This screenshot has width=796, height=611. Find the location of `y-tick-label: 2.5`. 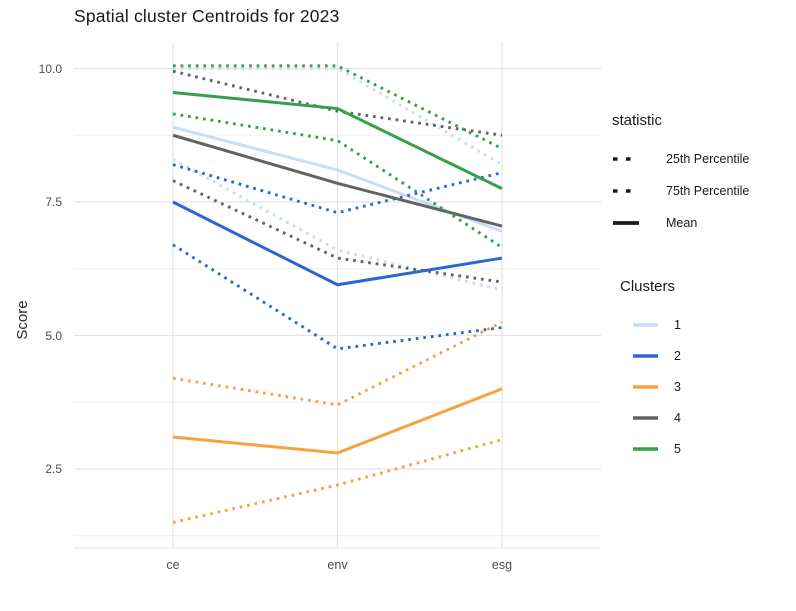

y-tick-label: 2.5 is located at coordinates (53, 469).